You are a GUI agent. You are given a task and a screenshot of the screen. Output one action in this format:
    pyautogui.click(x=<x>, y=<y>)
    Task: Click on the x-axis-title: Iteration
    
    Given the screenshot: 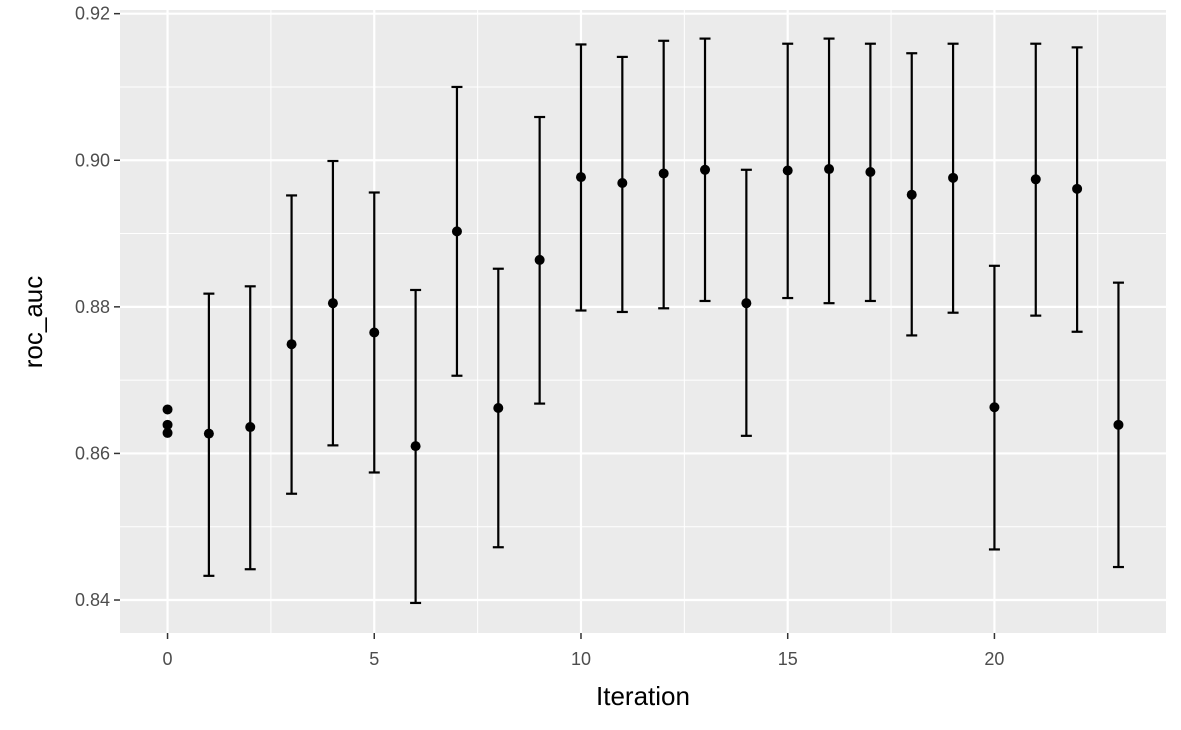 What is the action you would take?
    pyautogui.click(x=643, y=696)
    